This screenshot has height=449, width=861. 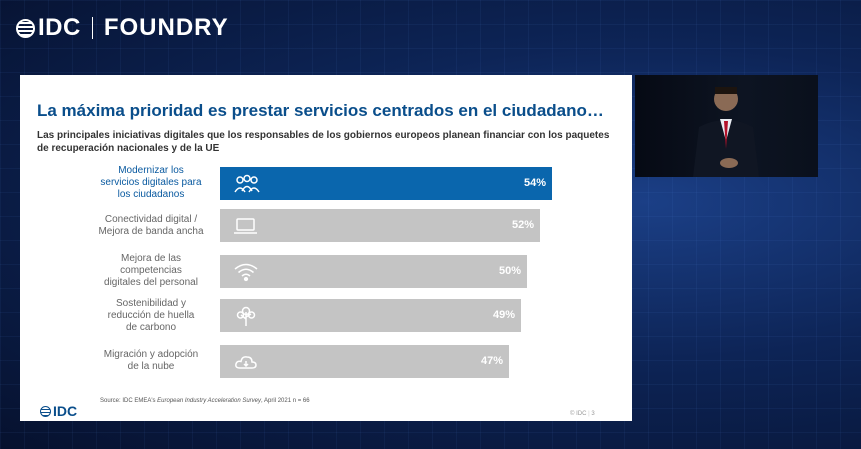 What do you see at coordinates (151, 303) in the screenshot?
I see `category-label-line: Sostenibilidad y` at bounding box center [151, 303].